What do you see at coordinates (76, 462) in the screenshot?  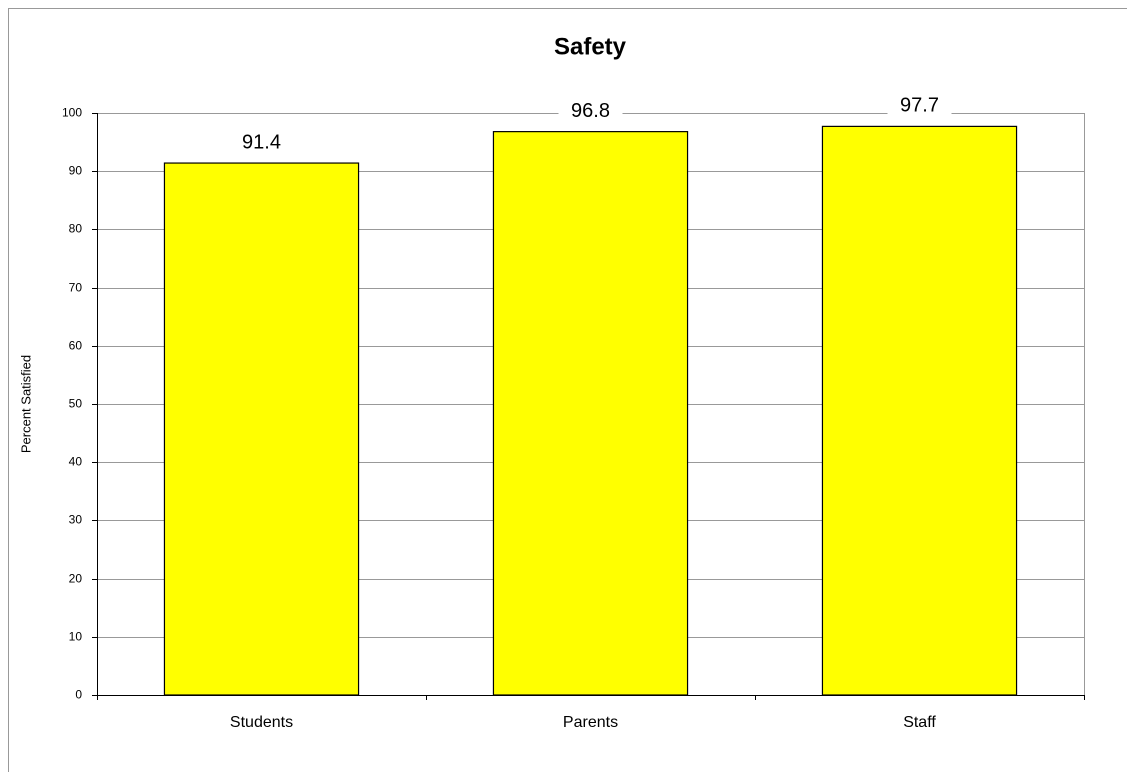 I see `y-tick-label: 40` at bounding box center [76, 462].